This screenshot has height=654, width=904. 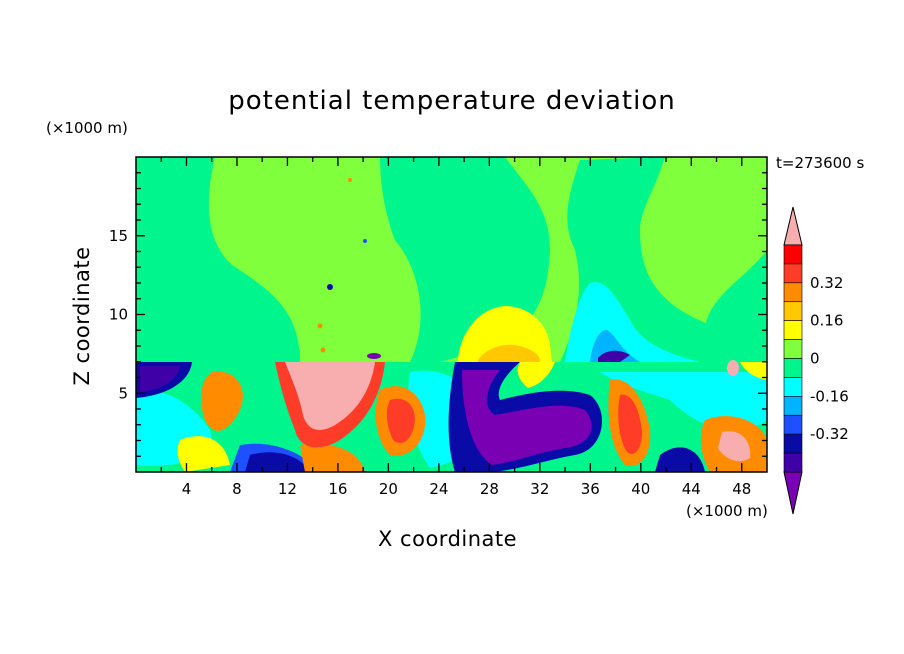 I want to click on field-lower-yellow-left, so click(x=203, y=454).